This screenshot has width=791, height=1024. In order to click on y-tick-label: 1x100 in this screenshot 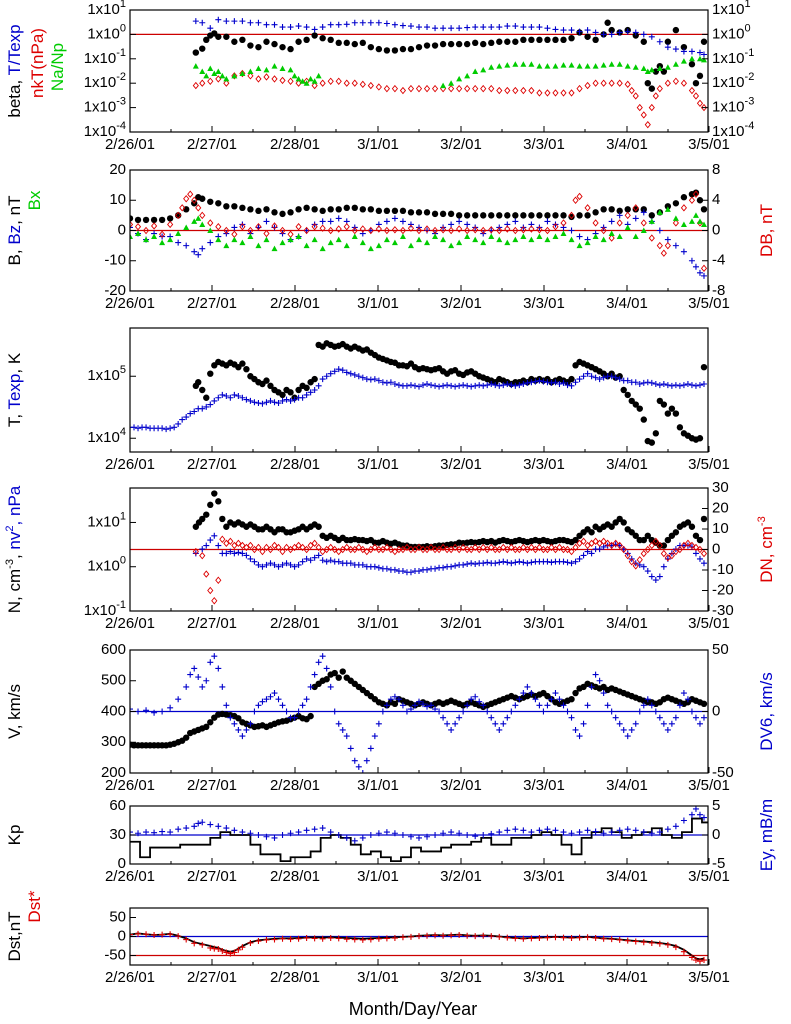, I will do `click(106, 565)`.